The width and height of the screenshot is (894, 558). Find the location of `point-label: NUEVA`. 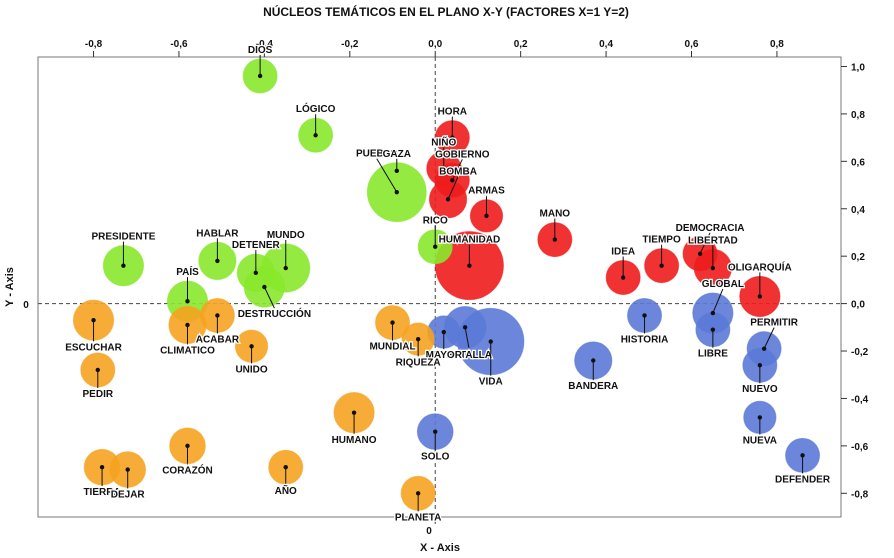

point-label: NUEVA is located at coordinates (760, 441).